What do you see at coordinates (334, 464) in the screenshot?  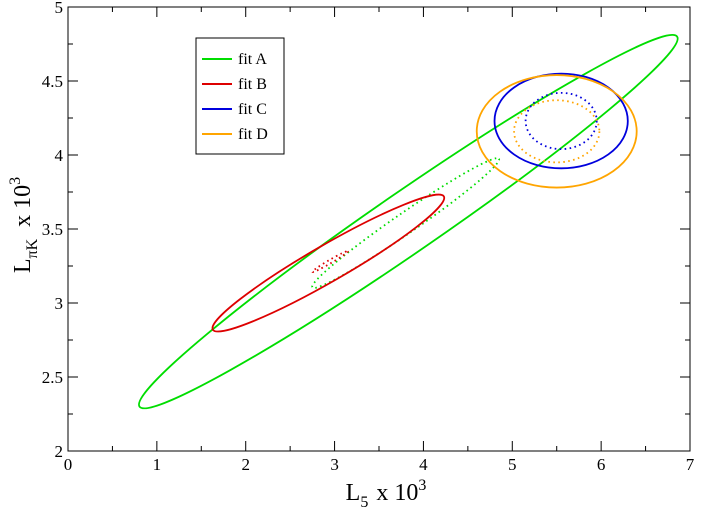 I see `x-tick-label: 3` at bounding box center [334, 464].